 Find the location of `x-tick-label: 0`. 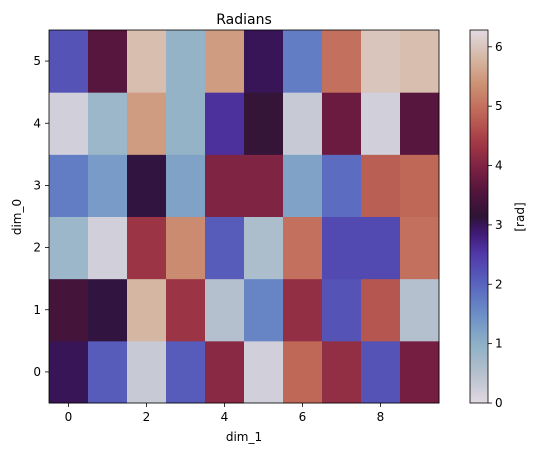

x-tick-label: 0 is located at coordinates (69, 417).